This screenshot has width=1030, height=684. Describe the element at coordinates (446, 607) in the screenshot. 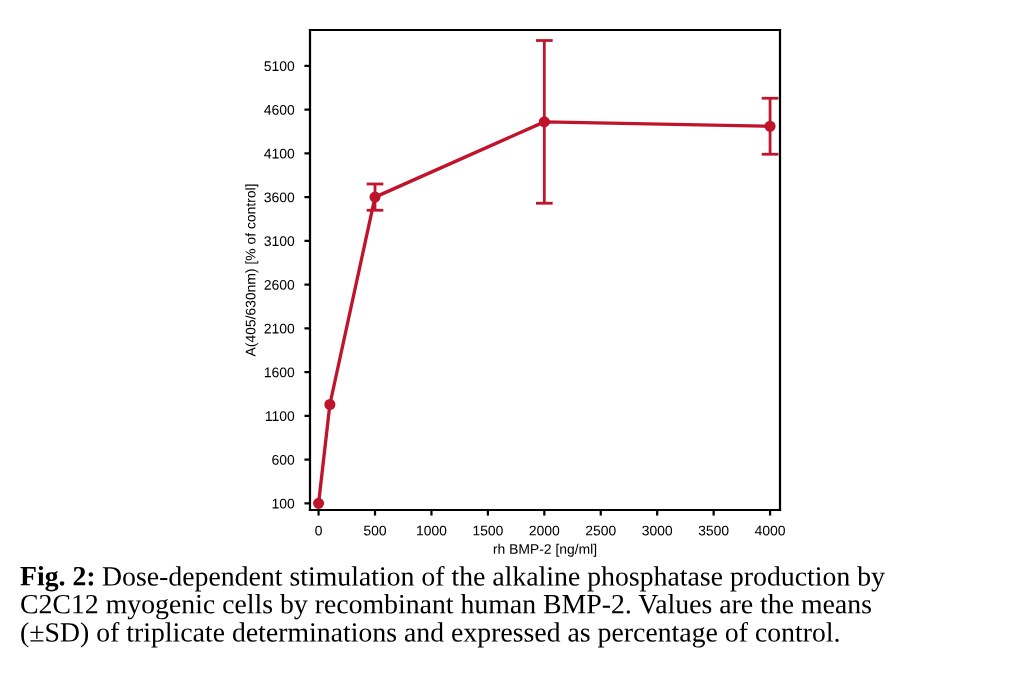

I see `text: C2C12 myogenic cells by recombinant human BMP-2. Values are the means` at that location.